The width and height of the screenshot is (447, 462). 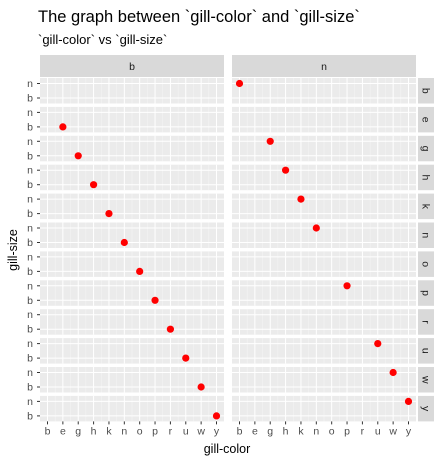 I want to click on facet-strip-row-label: u, so click(x=426, y=351).